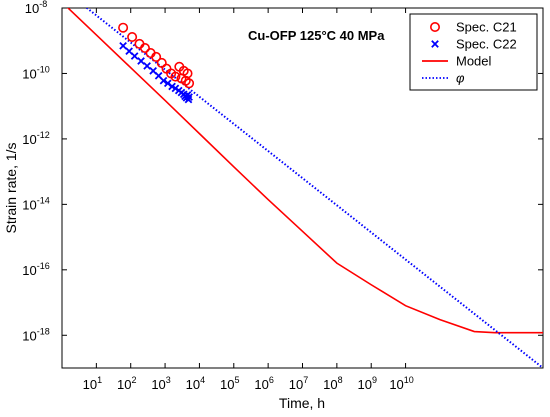 The image size is (550, 417). What do you see at coordinates (35, 334) in the screenshot?
I see `y-tick-label: 10-18` at bounding box center [35, 334].